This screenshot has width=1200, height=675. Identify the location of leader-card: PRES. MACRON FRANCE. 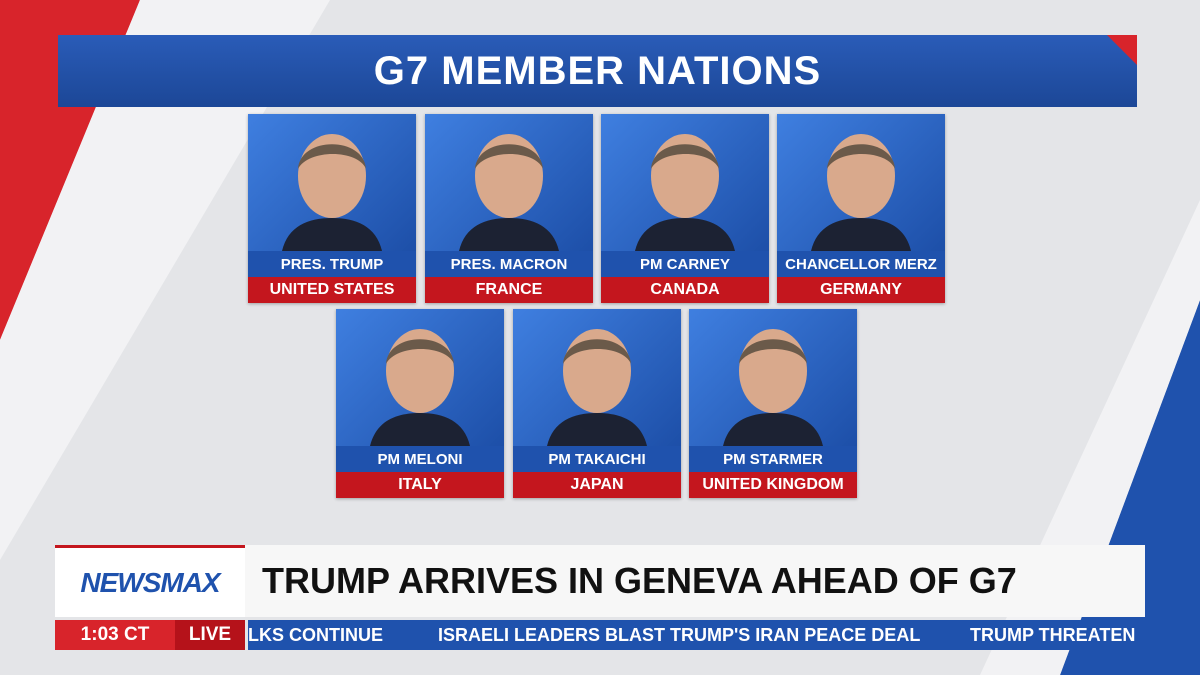
(509, 208).